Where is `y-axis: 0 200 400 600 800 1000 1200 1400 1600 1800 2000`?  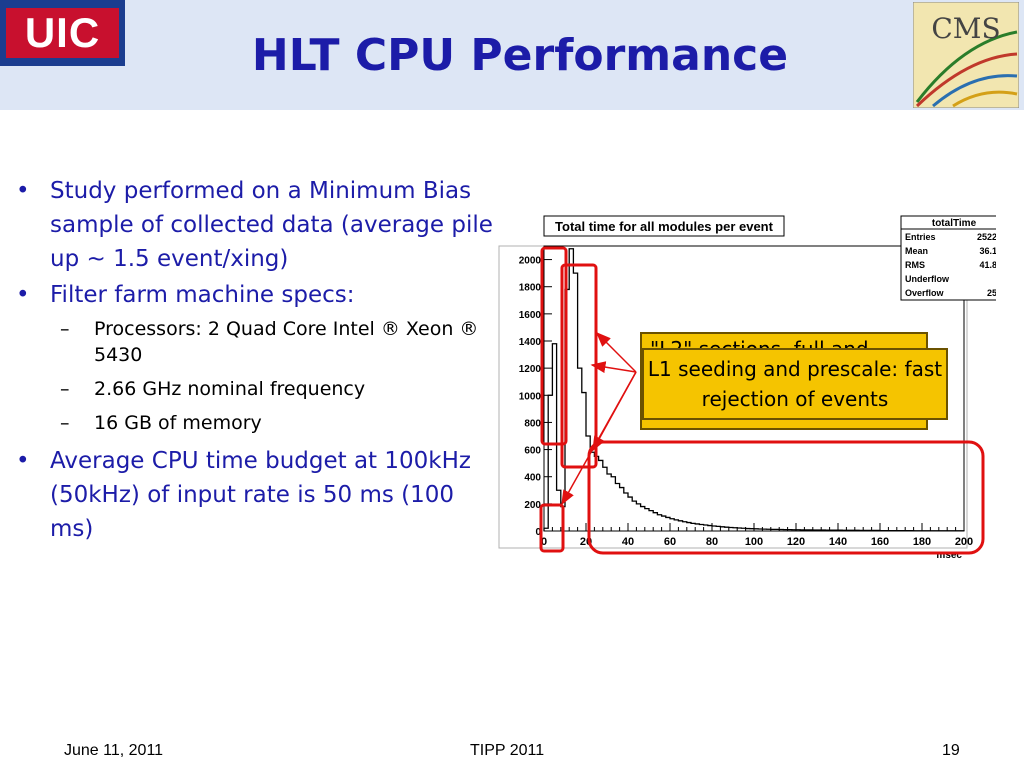
y-axis: 0 200 400 600 800 1000 1200 1400 1600 1800 2000 is located at coordinates (535, 397).